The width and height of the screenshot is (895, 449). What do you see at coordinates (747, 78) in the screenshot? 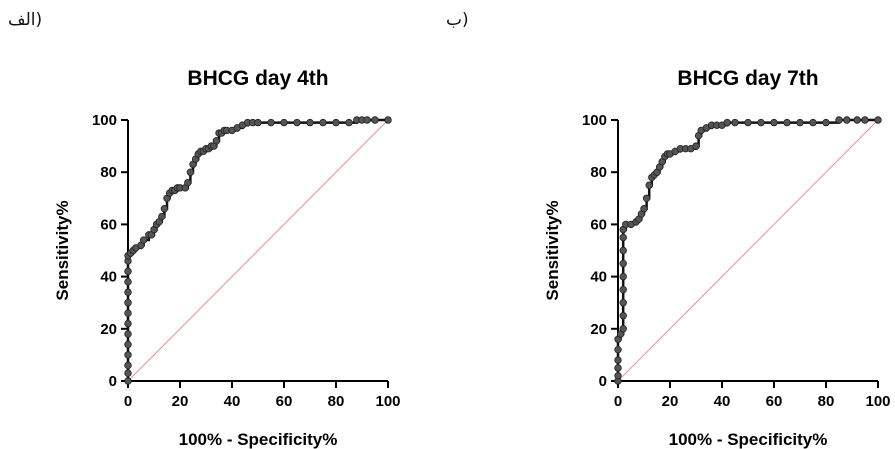
I see `chart-title: BHCG day 7th` at bounding box center [747, 78].